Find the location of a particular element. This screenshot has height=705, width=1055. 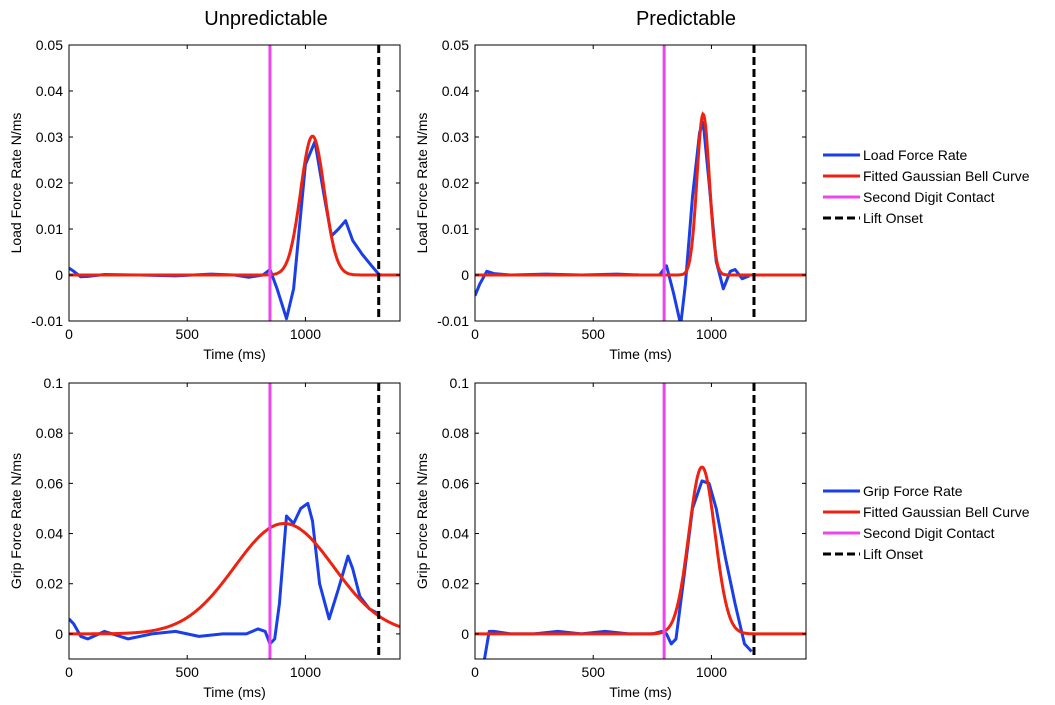

column-title-predictable: Predictable is located at coordinates (686, 19).